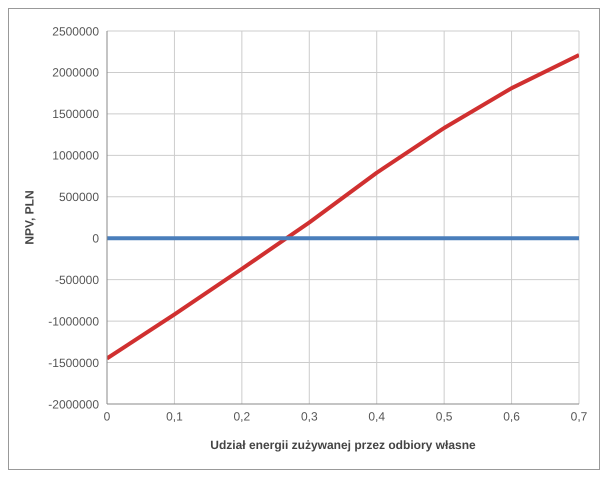  Describe the element at coordinates (377, 417) in the screenshot. I see `x-tick-label: 0,4` at that location.